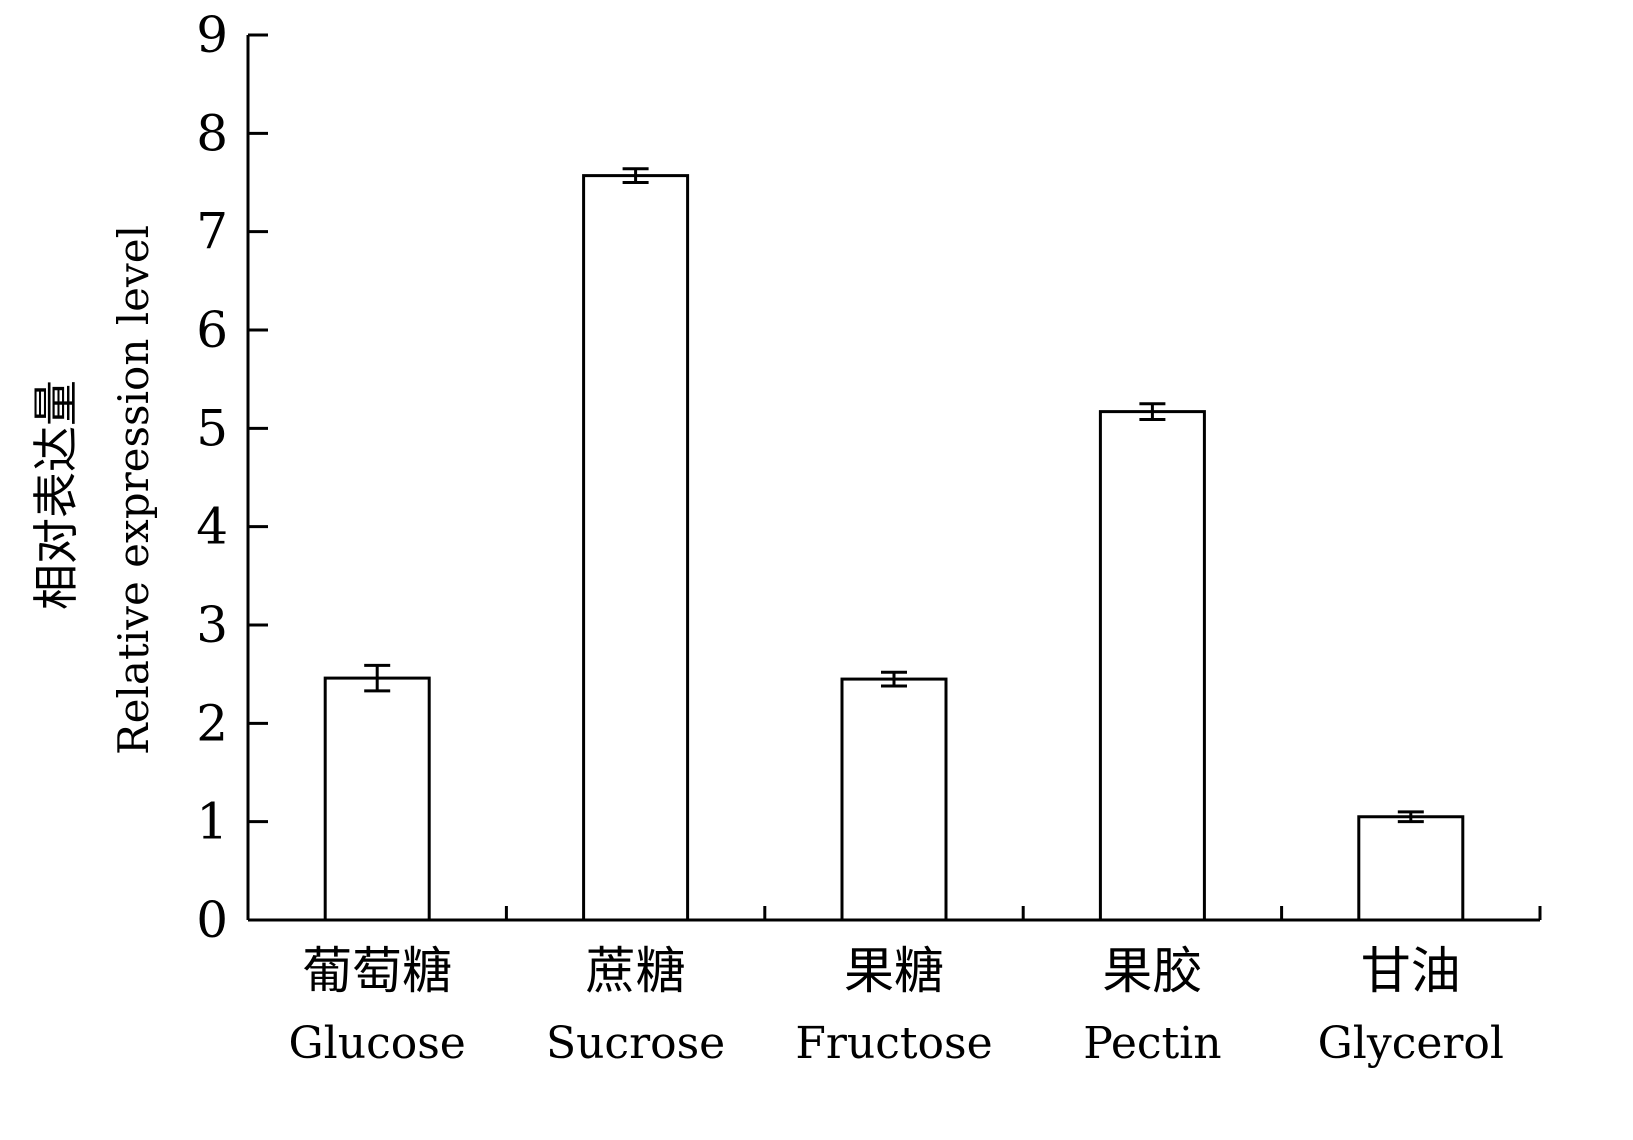 The image size is (1633, 1140). Describe the element at coordinates (133, 490) in the screenshot. I see `y-axis-label-en: Relative expression level` at that location.